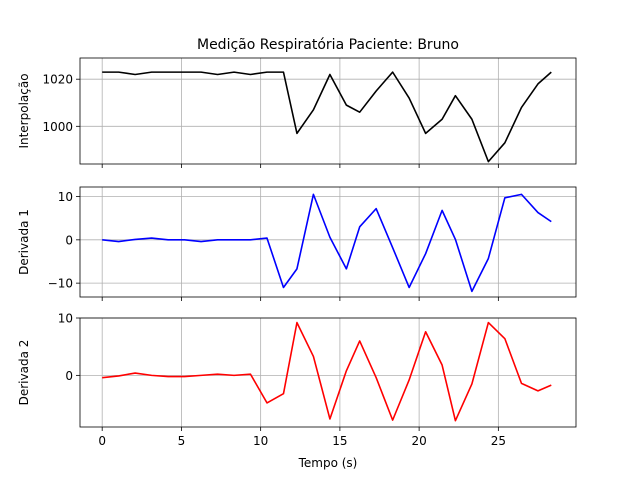  What do you see at coordinates (418, 441) in the screenshot?
I see `x-tick-label: 20` at bounding box center [418, 441].